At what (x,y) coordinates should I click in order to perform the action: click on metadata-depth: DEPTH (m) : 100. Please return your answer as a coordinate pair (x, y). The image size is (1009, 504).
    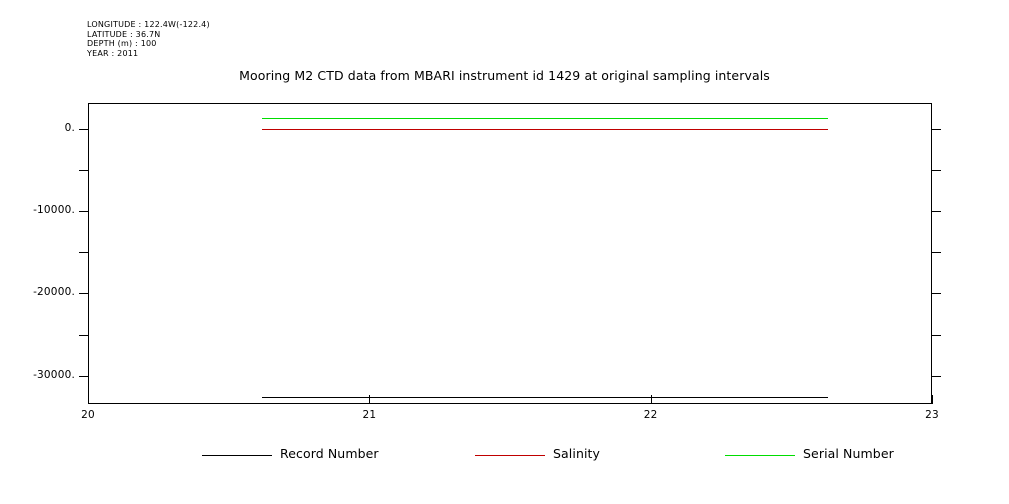
    Looking at the image, I should click on (122, 44).